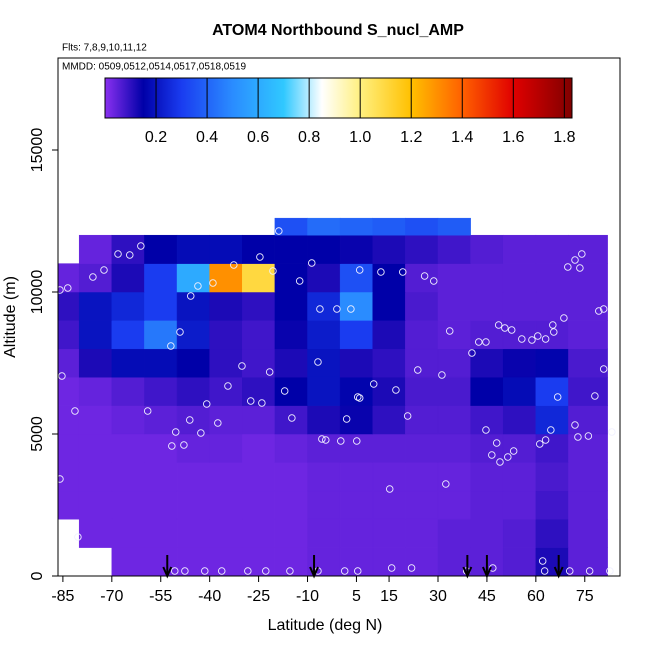 The width and height of the screenshot is (650, 650). Describe the element at coordinates (438, 596) in the screenshot. I see `x-tick-label: 30` at that location.